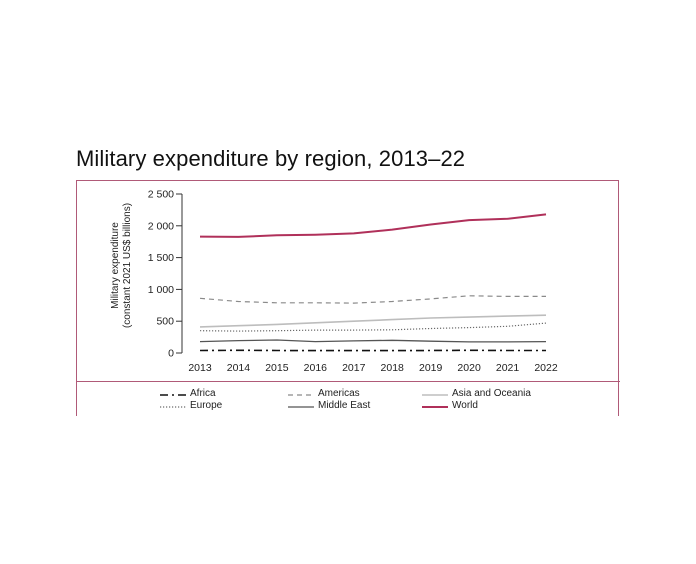 The height and width of the screenshot is (564, 696). What do you see at coordinates (431, 368) in the screenshot?
I see `x-tick-label: 2019` at bounding box center [431, 368].